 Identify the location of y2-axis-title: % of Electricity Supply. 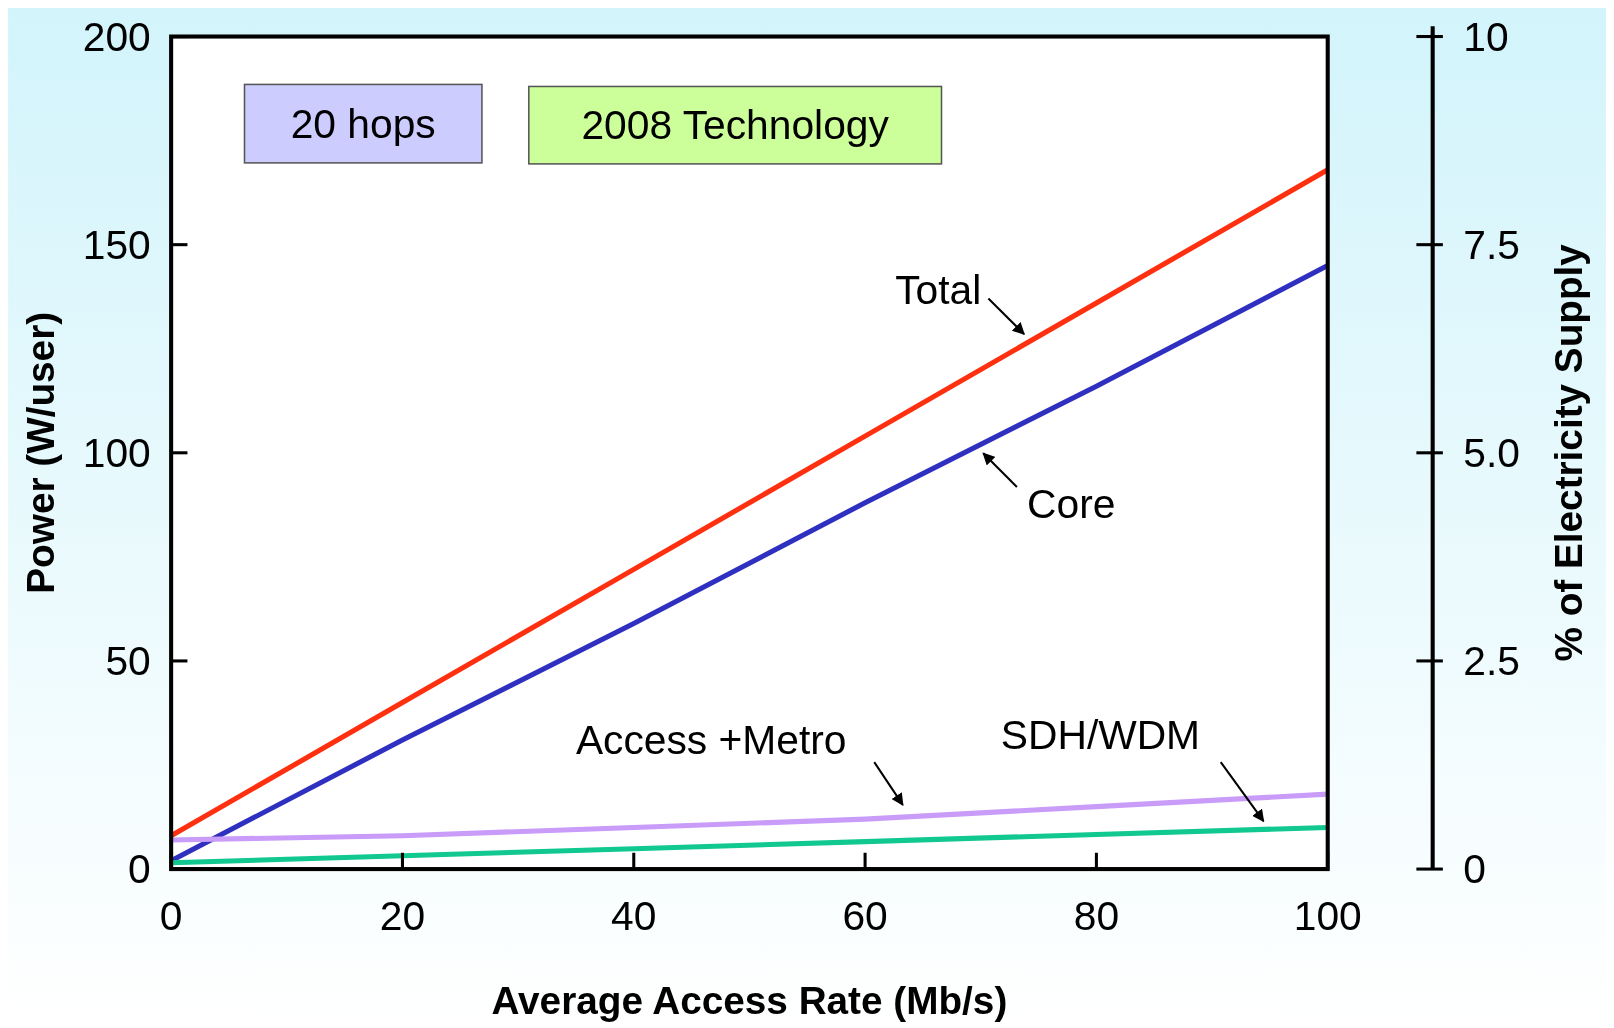
(1569, 452).